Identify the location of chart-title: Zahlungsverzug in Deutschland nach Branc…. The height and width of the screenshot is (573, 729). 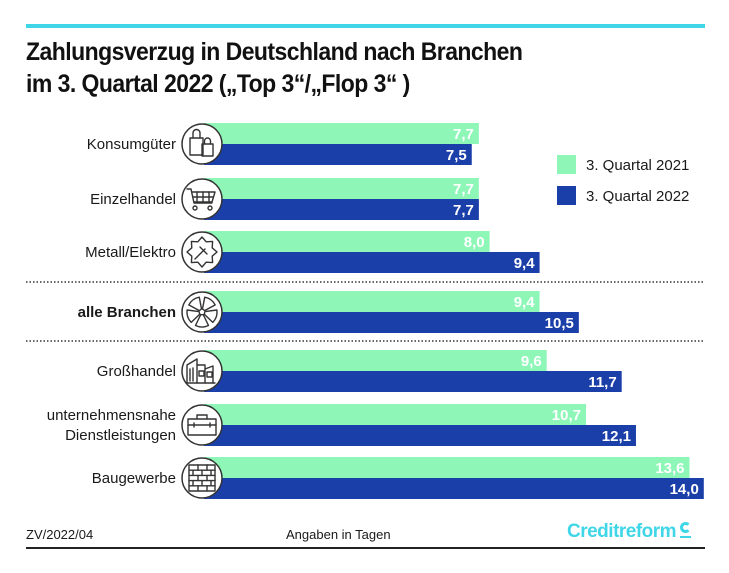
(339, 68).